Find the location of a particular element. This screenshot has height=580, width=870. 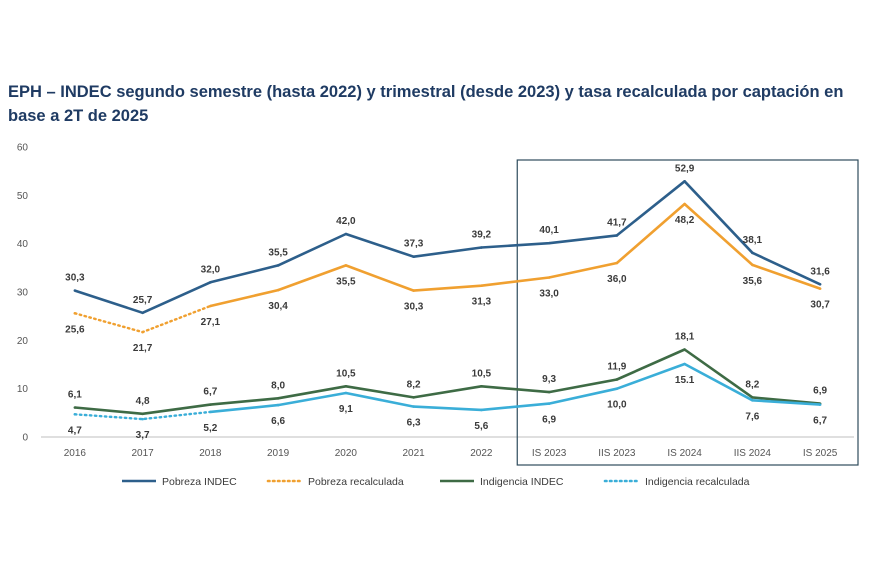

pobreza-indec-data-label: 30,3 is located at coordinates (75, 278).